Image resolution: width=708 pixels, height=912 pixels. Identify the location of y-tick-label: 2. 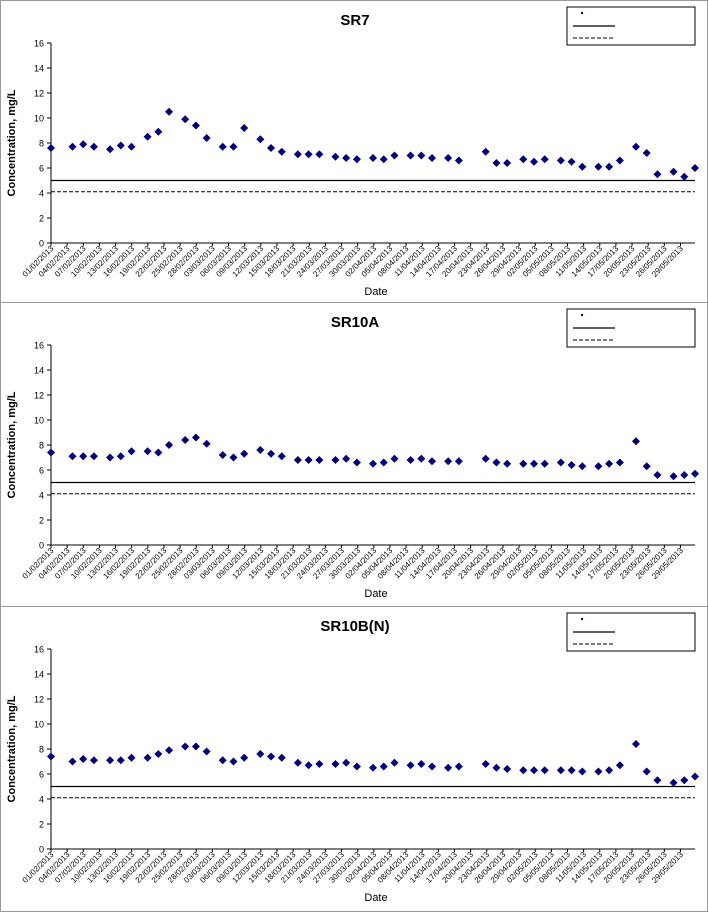
(41, 219).